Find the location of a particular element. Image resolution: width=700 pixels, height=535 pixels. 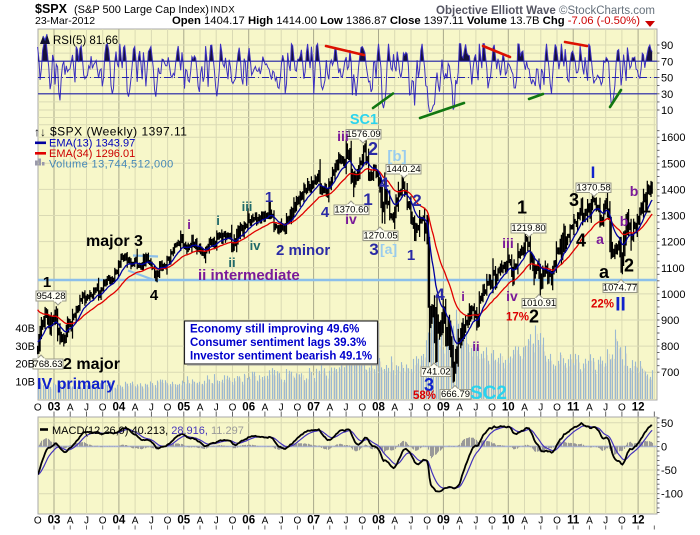

svg-text:MACD(12,26,9) 40.213, 28.916,: MACD(12,26,9) 40.213, 28.916, 11.297 is located at coordinates (148, 431).